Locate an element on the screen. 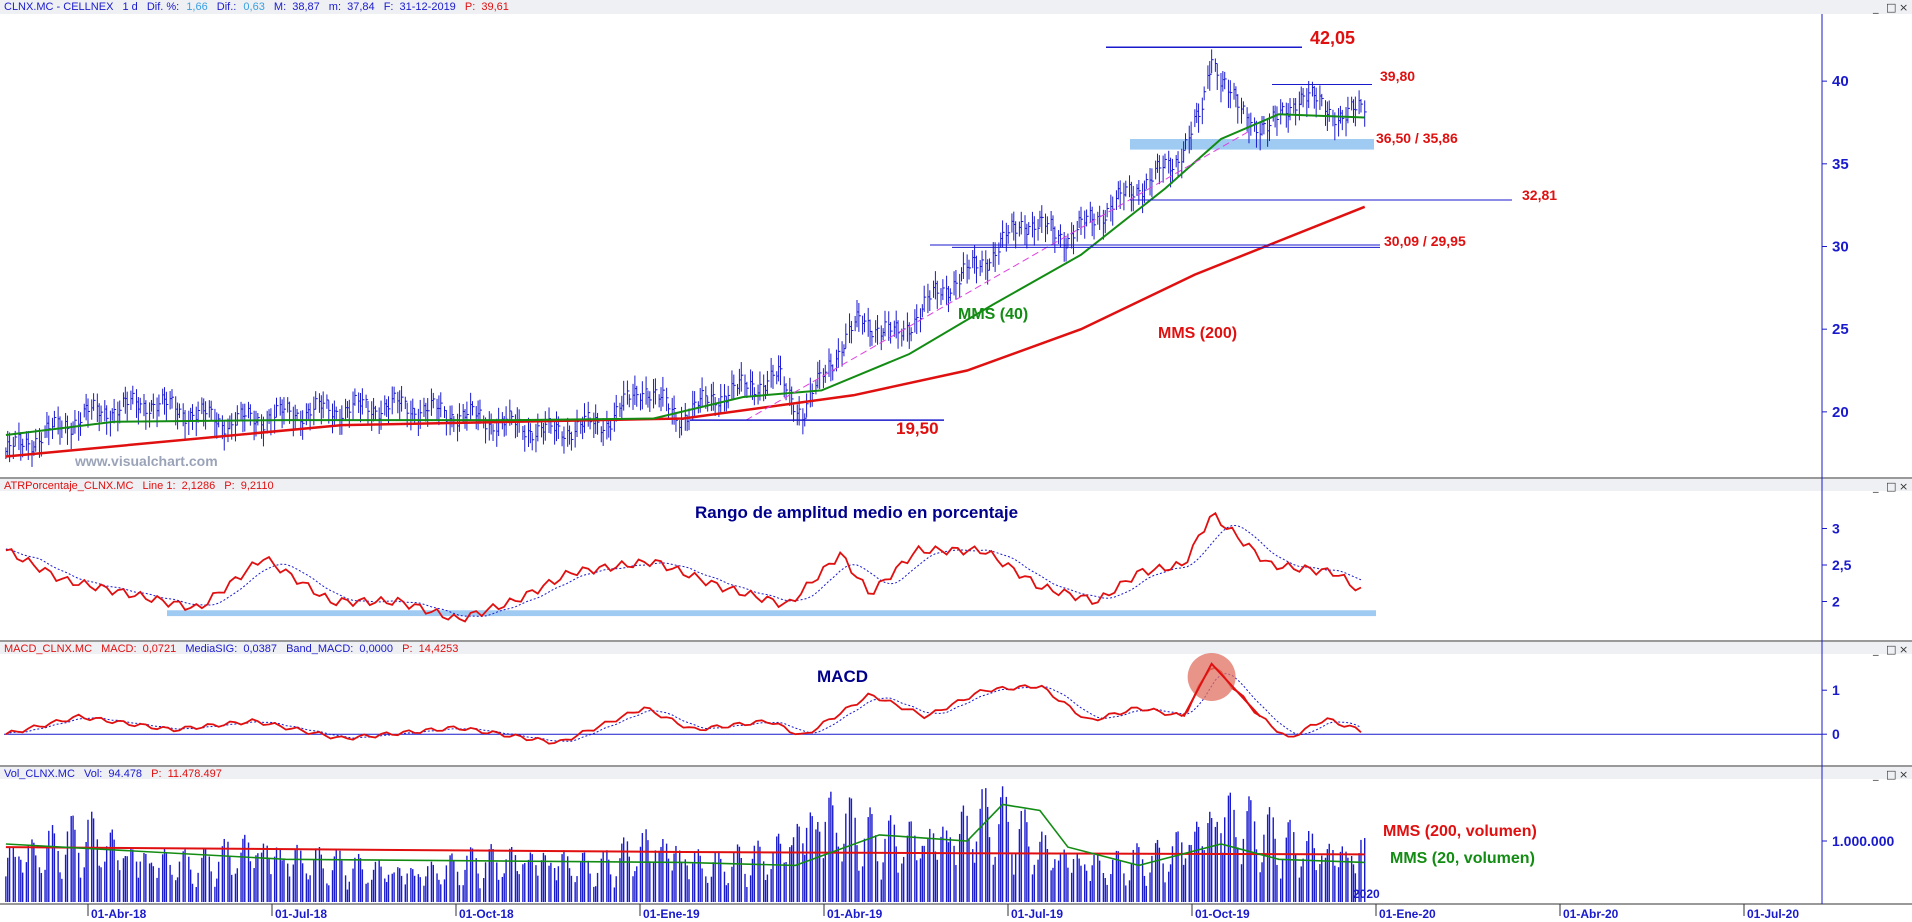 The height and width of the screenshot is (922, 1912). watermark: www.visualchart.com is located at coordinates (146, 461).